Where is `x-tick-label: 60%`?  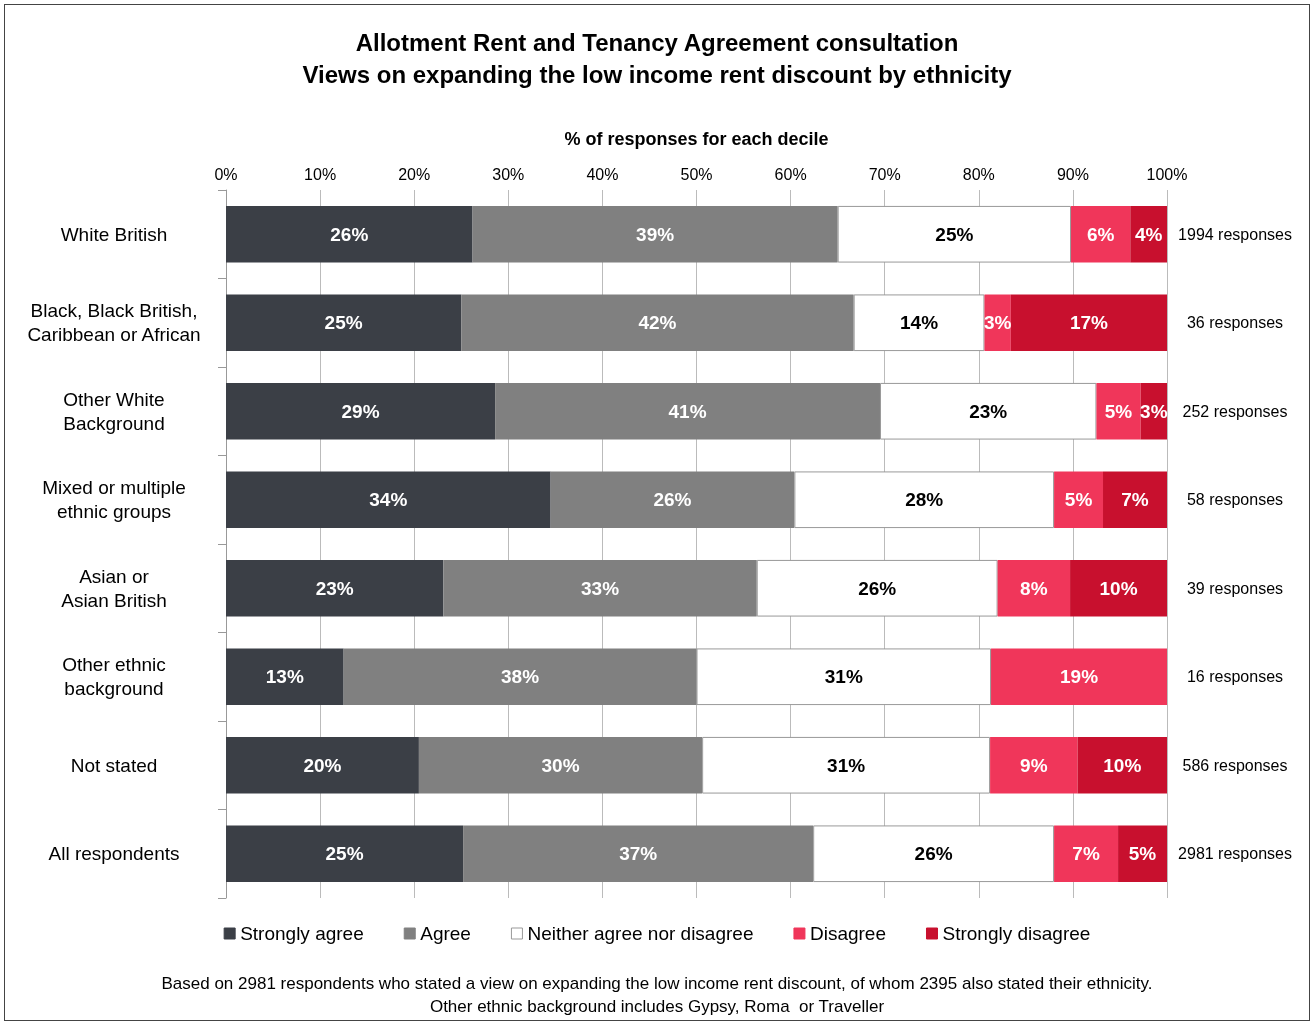
x-tick-label: 60% is located at coordinates (790, 174).